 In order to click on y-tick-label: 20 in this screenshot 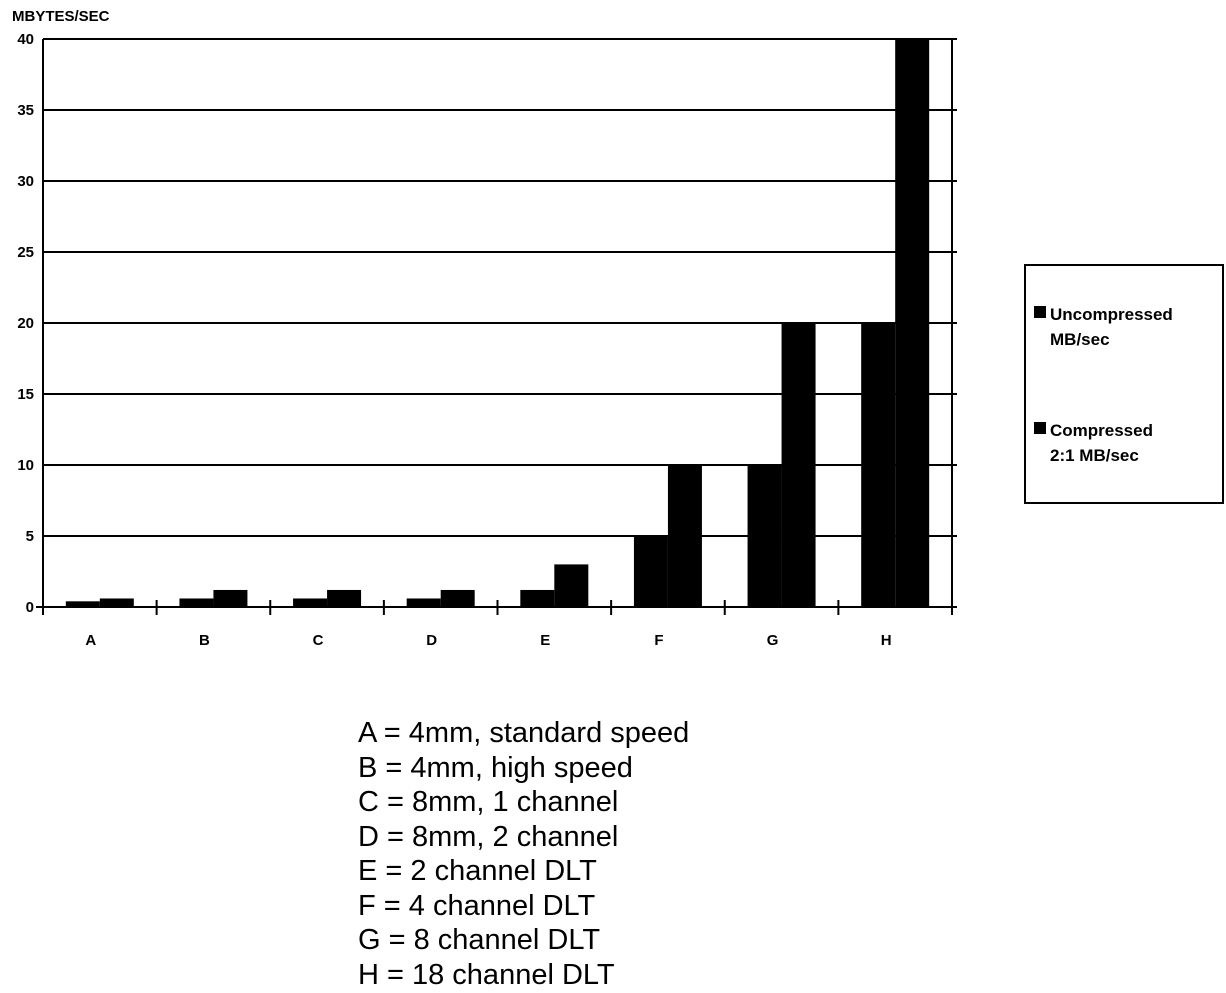, I will do `click(25, 323)`.